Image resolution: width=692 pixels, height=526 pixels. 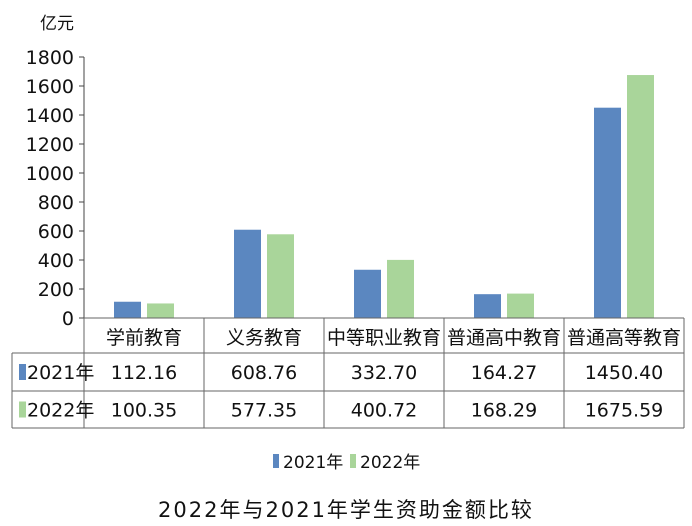 What do you see at coordinates (56, 232) in the screenshot?
I see `y-tick-label: 600` at bounding box center [56, 232].